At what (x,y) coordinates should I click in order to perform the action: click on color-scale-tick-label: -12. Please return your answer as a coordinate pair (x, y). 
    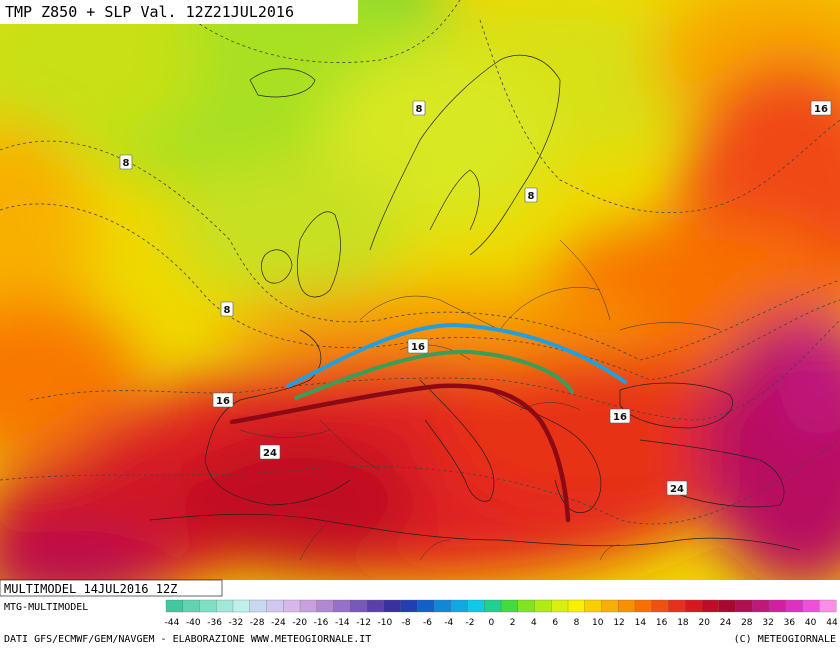
    Looking at the image, I should click on (363, 623).